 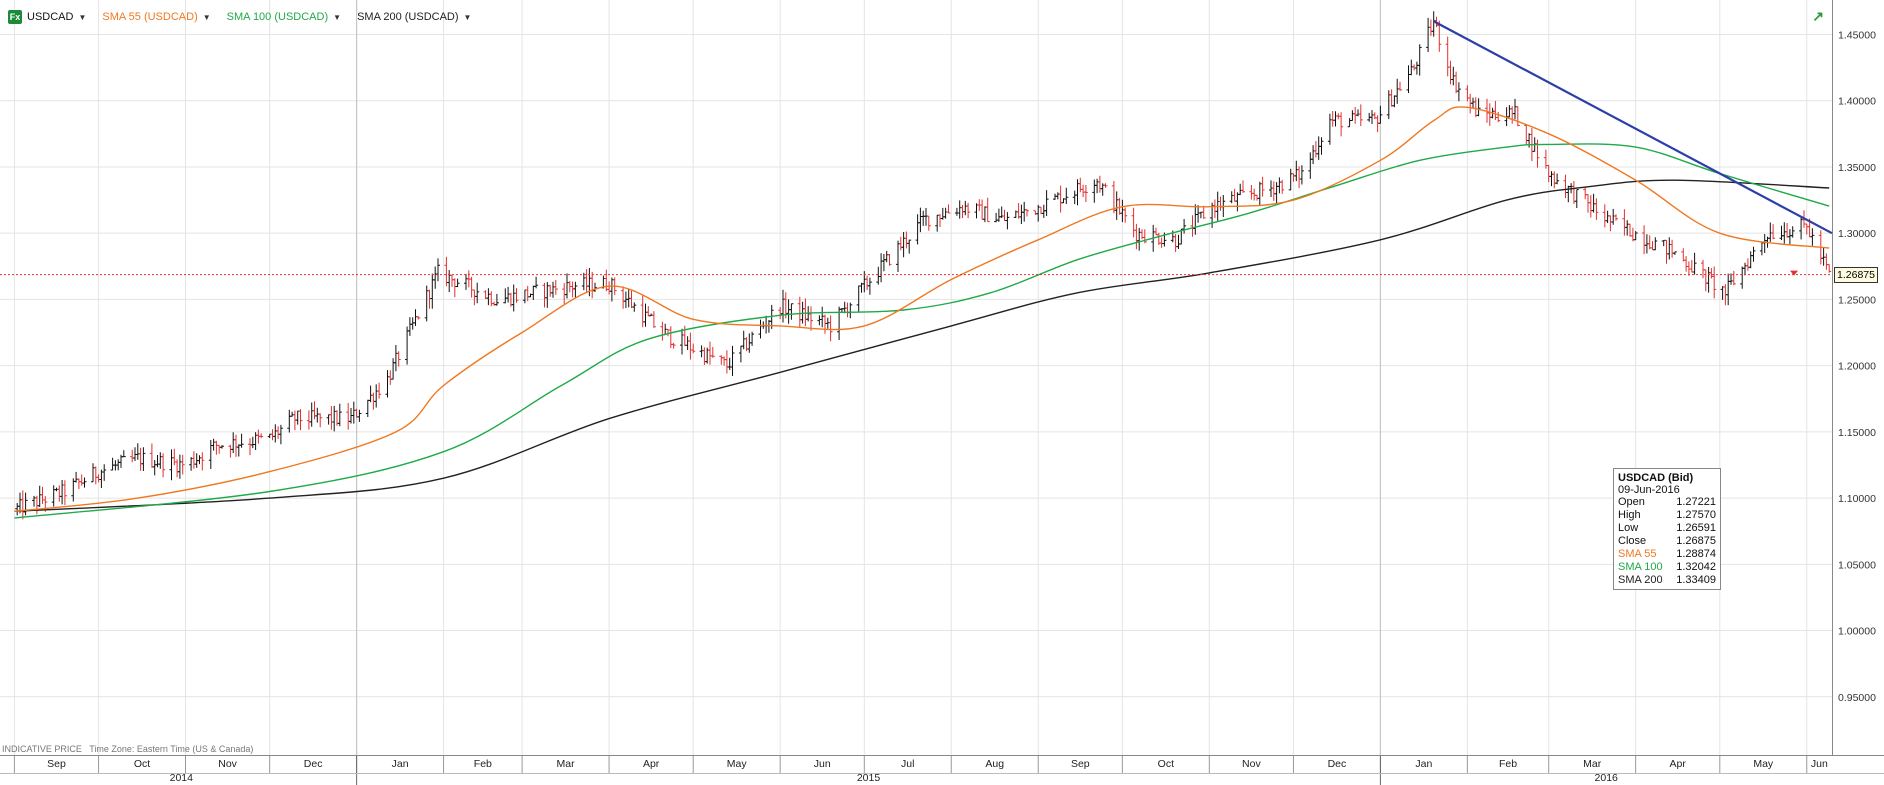 What do you see at coordinates (1080, 764) in the screenshot?
I see `x-month-label: Sep` at bounding box center [1080, 764].